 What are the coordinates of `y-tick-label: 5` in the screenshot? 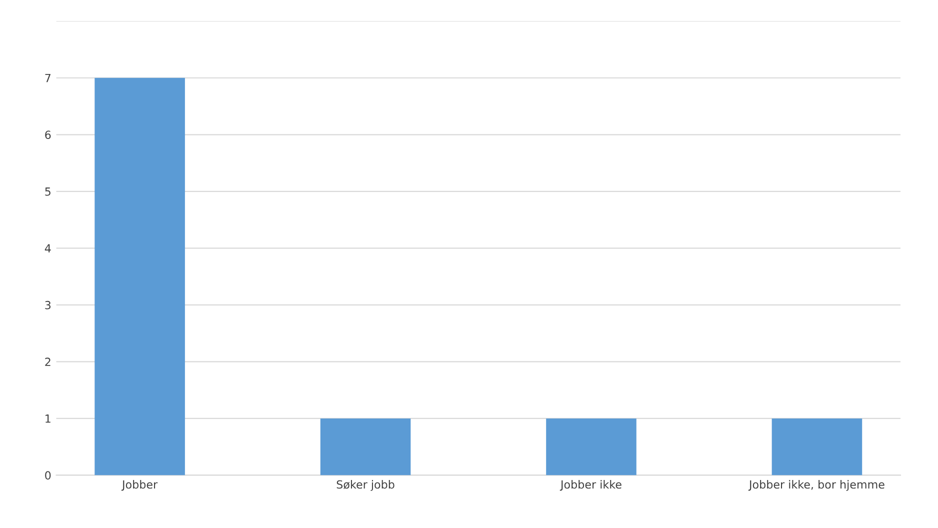 It's located at (47, 192).